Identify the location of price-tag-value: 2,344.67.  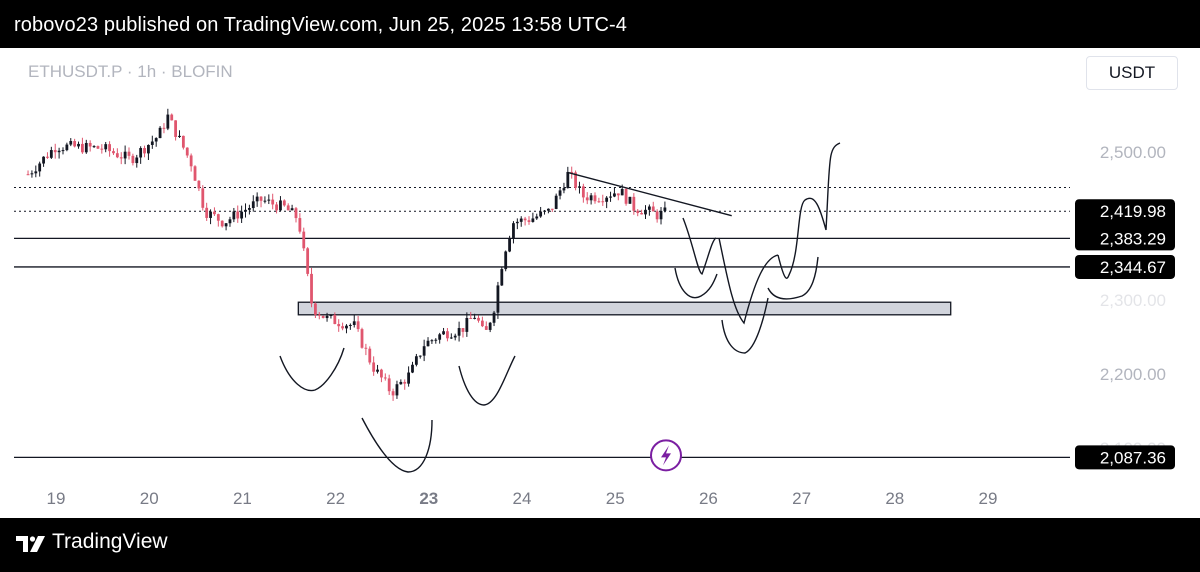
(1133, 267).